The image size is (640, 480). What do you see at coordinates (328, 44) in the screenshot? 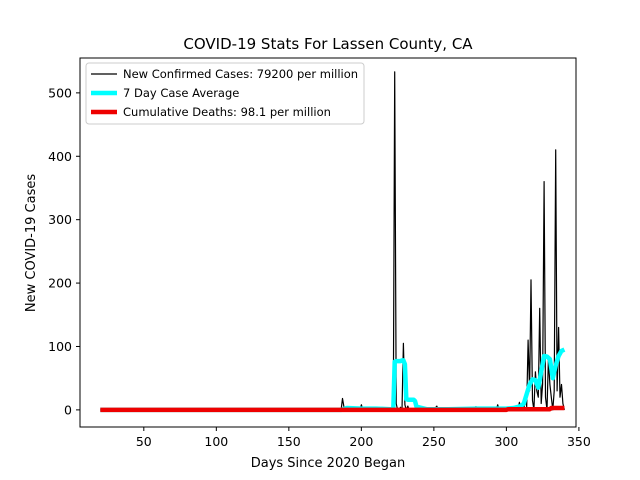
I see `chart-title: COVID-19 Stats For Lassen County, CA` at bounding box center [328, 44].